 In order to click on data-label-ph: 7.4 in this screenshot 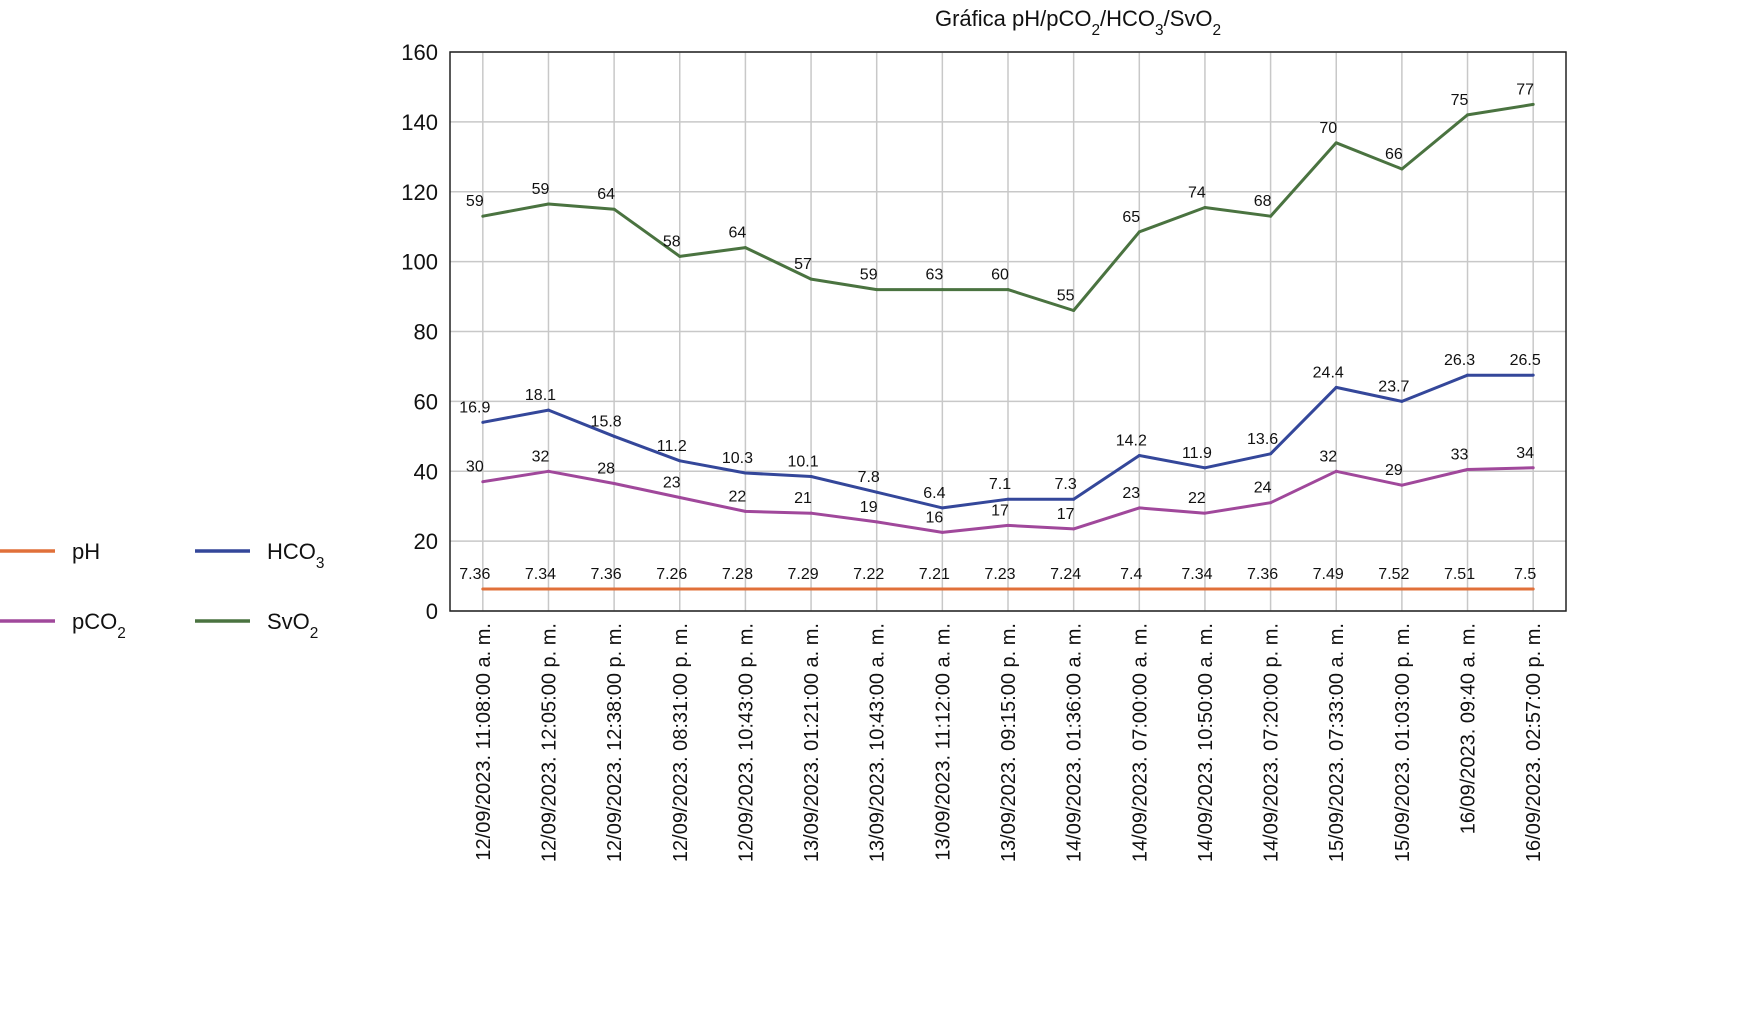, I will do `click(1131, 574)`.